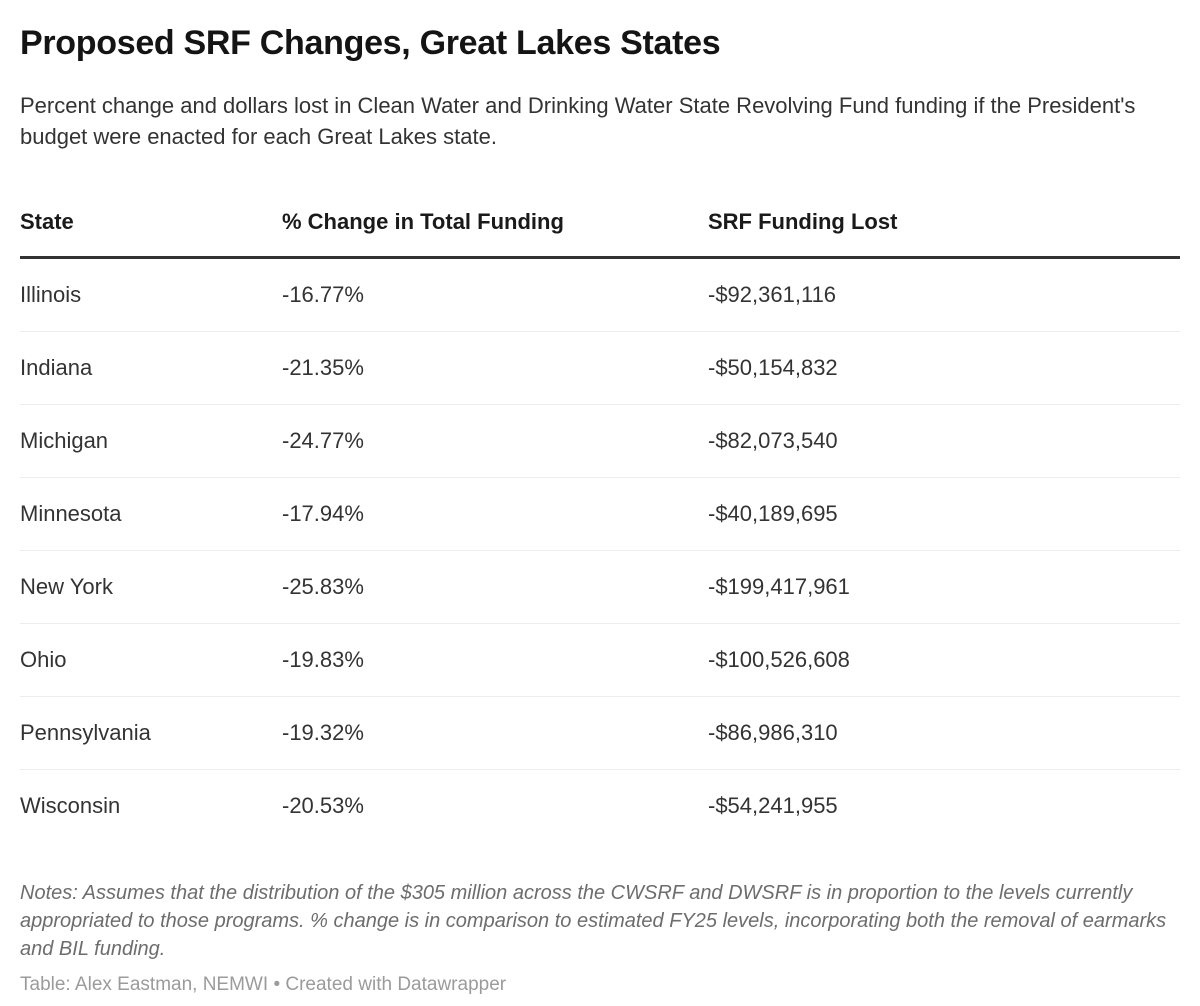 The image size is (1200, 1006). What do you see at coordinates (944, 234) in the screenshot?
I see `column-header-funding-lost: SRF Funding Lost` at bounding box center [944, 234].